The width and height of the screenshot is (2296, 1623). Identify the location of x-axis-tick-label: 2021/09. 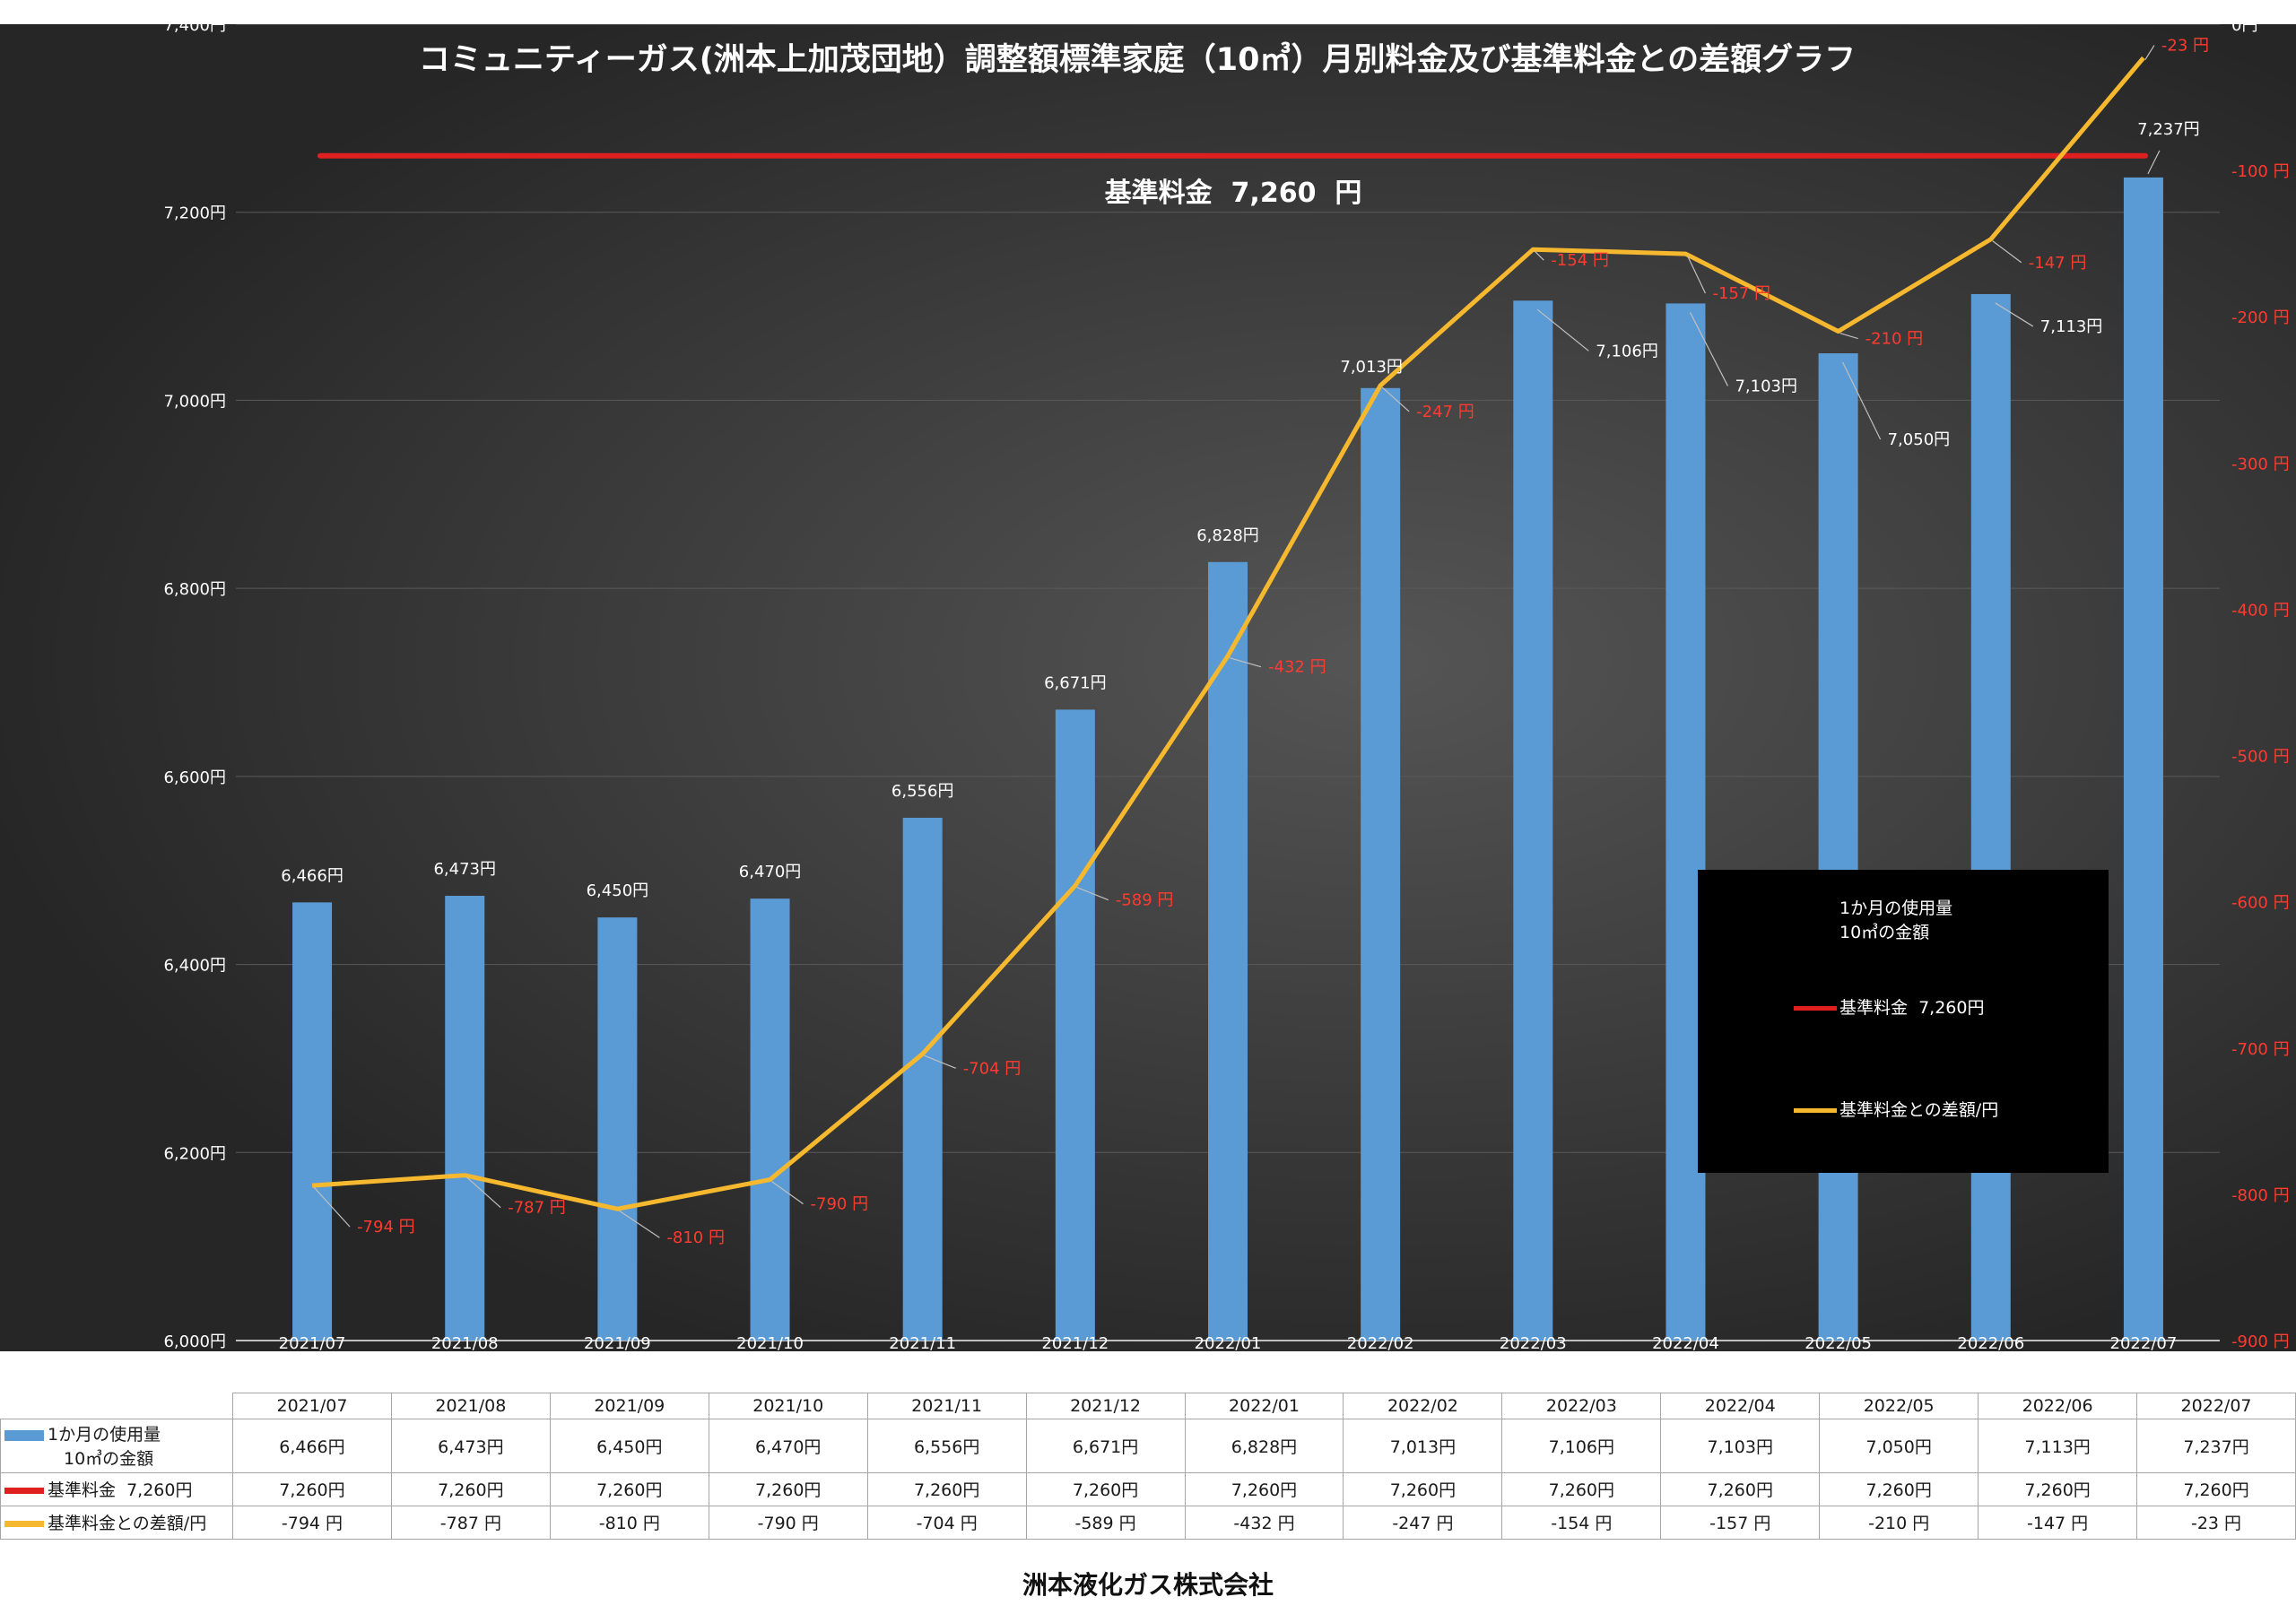
(617, 1342).